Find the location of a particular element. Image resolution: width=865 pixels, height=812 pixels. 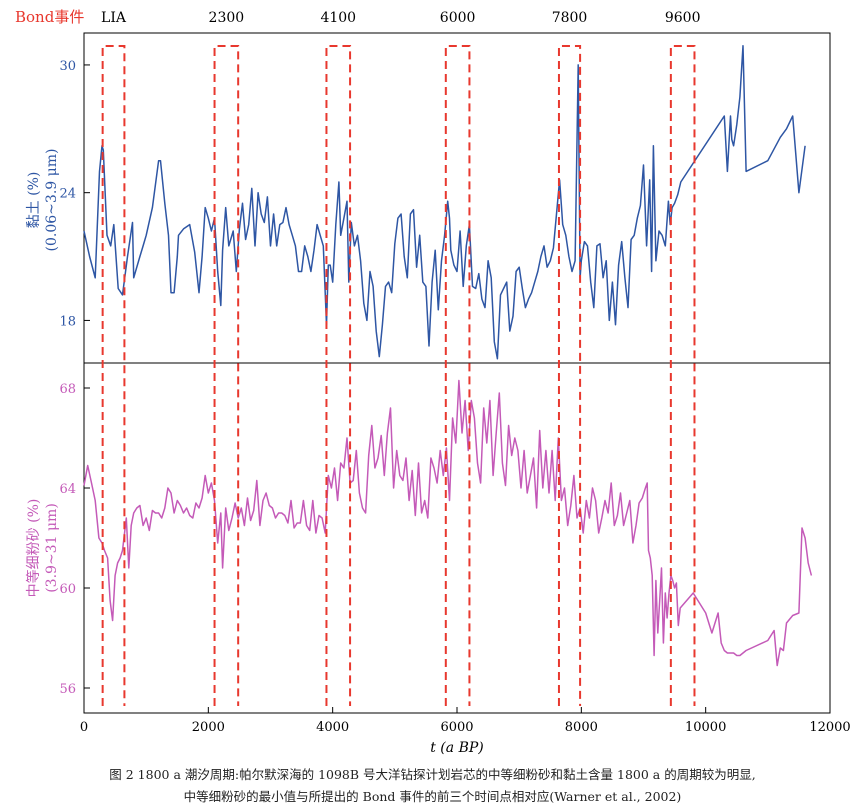

x-tick-label: 10000 is located at coordinates (705, 727).